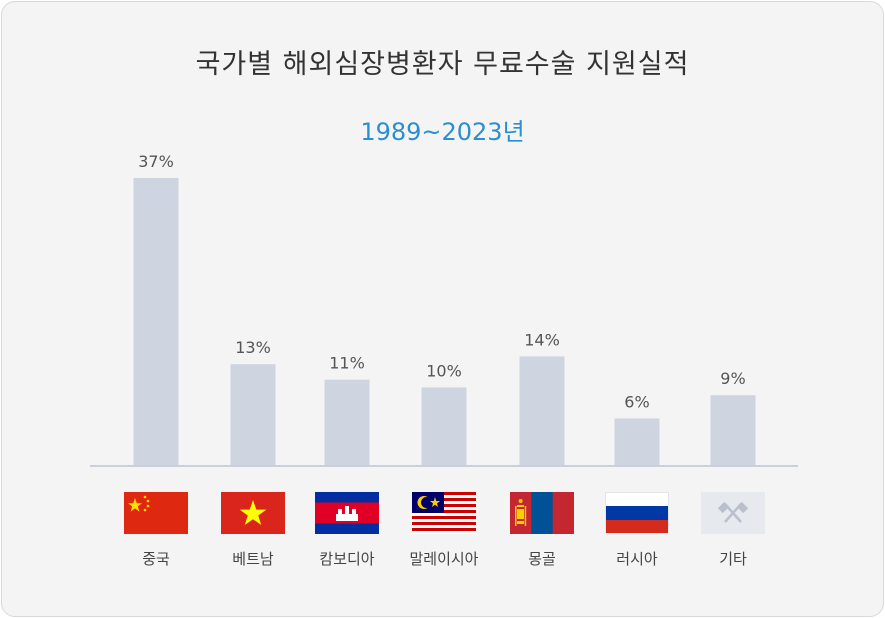 This screenshot has width=885, height=618. I want to click on bar-cambodia, so click(347, 422).